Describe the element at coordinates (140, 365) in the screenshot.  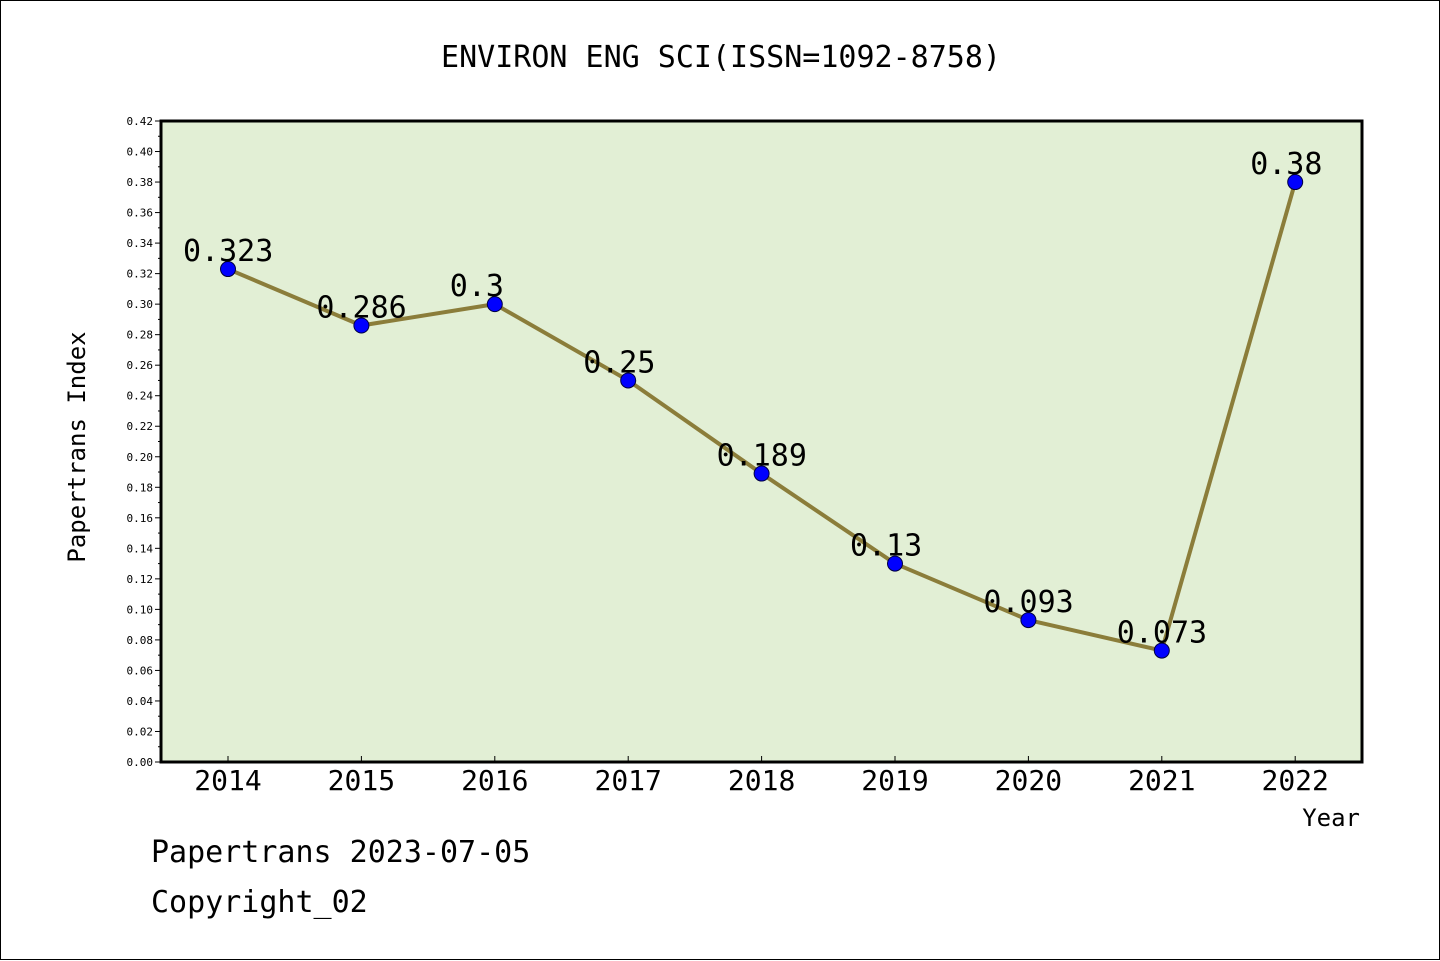
I see `y-tick-label: 0.26` at that location.